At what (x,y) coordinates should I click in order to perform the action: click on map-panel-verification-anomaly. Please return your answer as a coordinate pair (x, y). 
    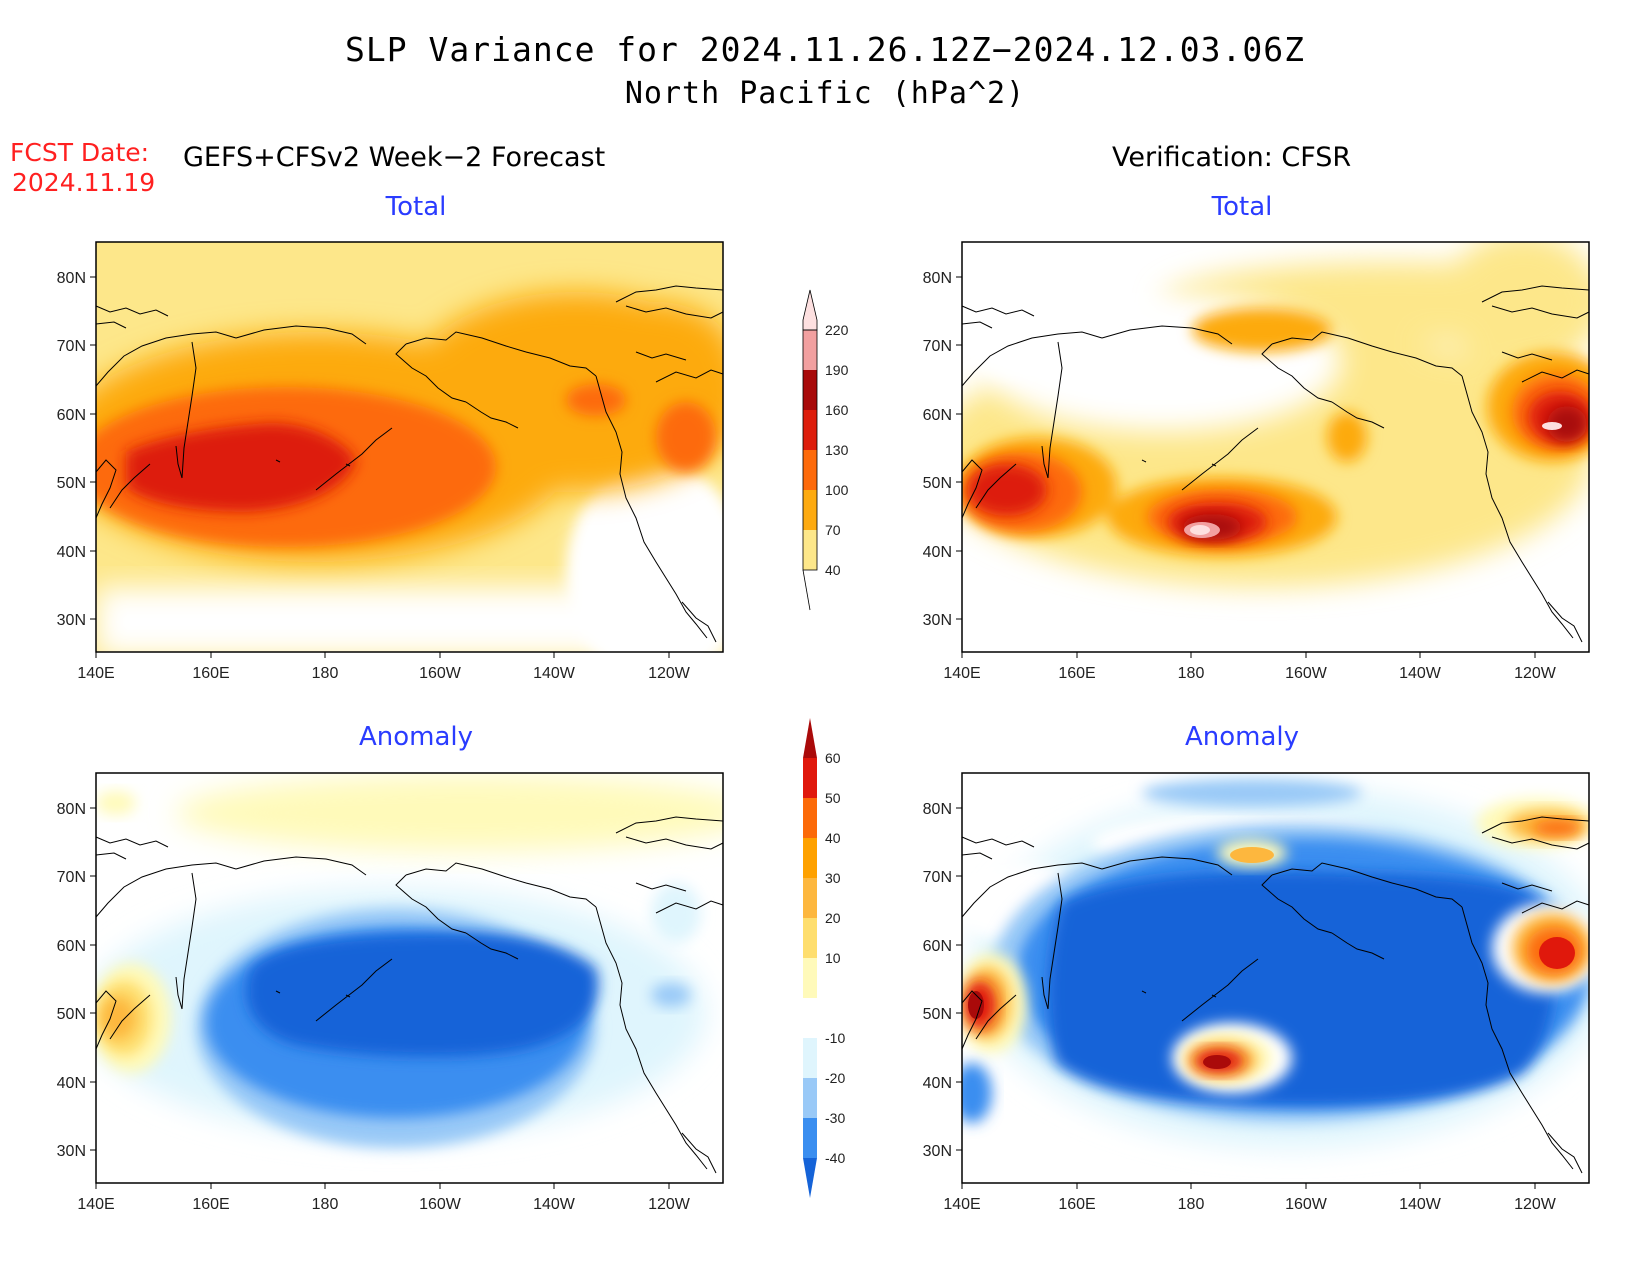
    Looking at the image, I should click on (1275, 978).